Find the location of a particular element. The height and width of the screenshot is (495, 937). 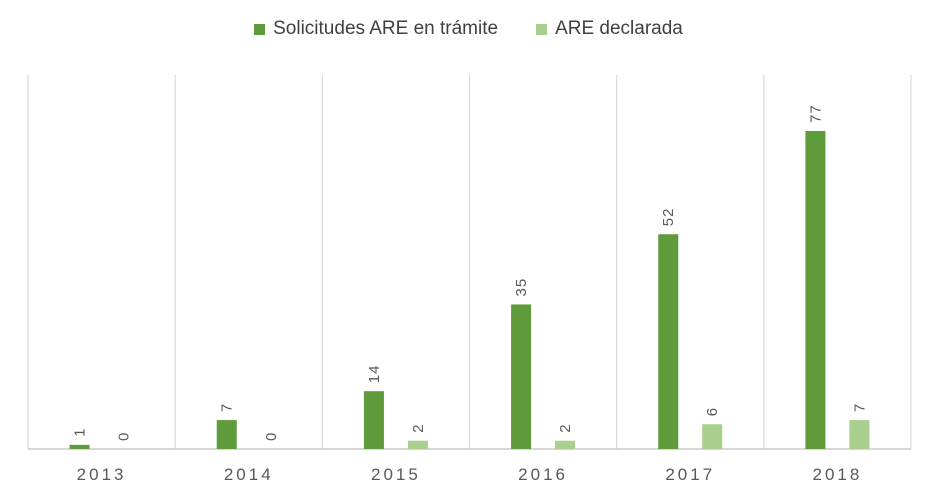

x-tick-label-2015: 2015 is located at coordinates (396, 474).